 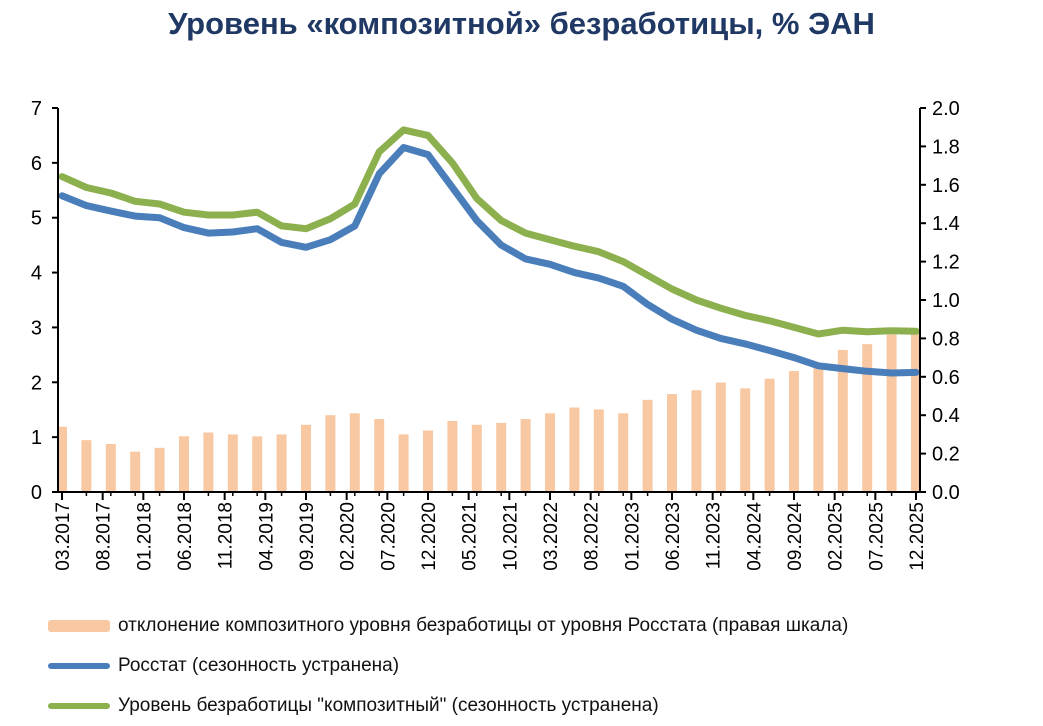 I want to click on x-tick-label: 04.2019, so click(x=266, y=536).